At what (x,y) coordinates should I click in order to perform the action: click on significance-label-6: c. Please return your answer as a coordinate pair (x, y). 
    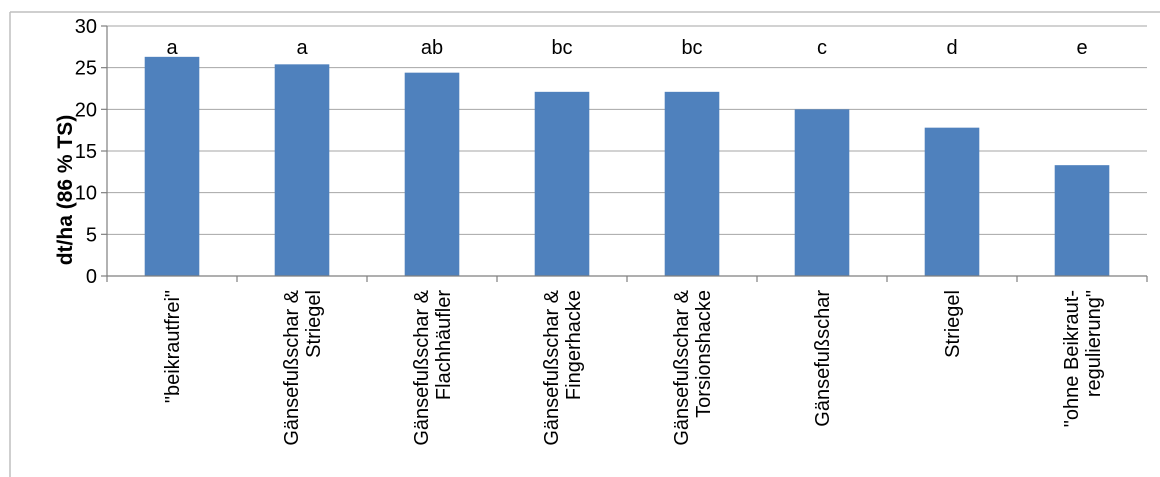
    Looking at the image, I should click on (822, 48).